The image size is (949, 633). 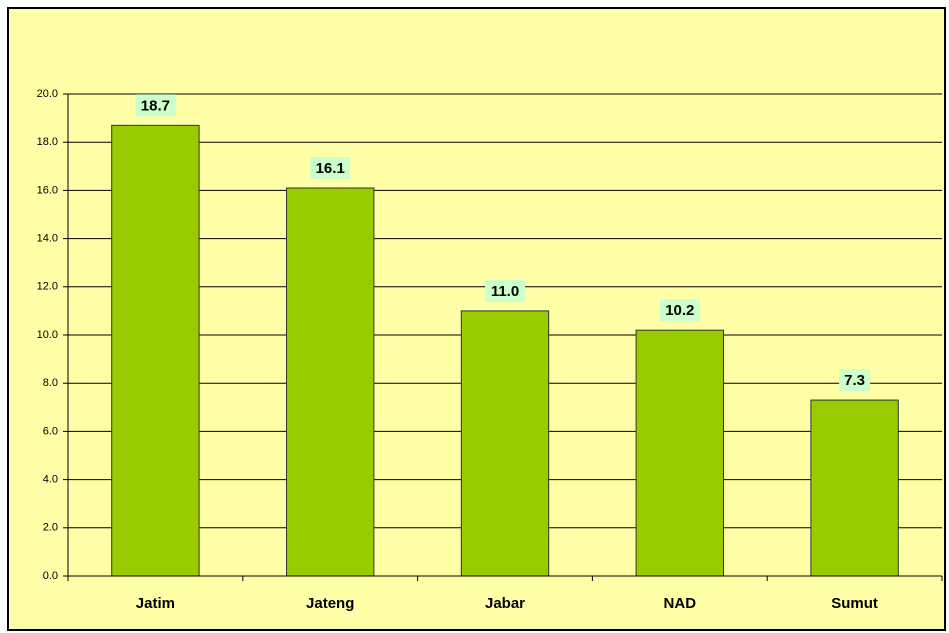 I want to click on y-tick-label: 14.0, so click(x=47, y=239).